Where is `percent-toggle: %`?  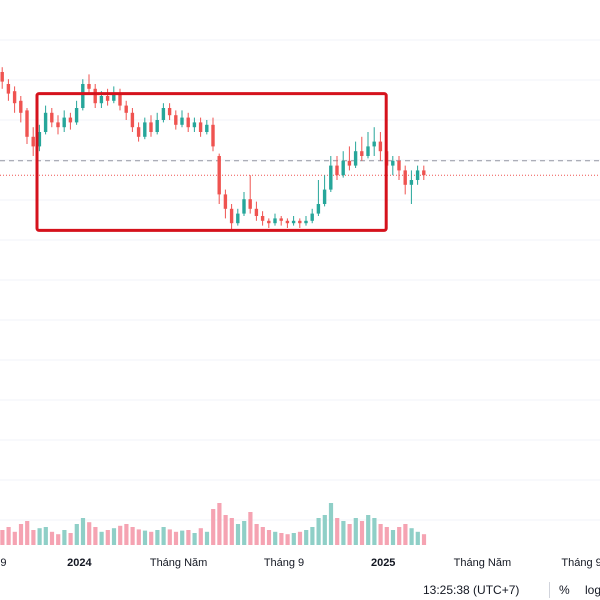
percent-toggle: % is located at coordinates (564, 590).